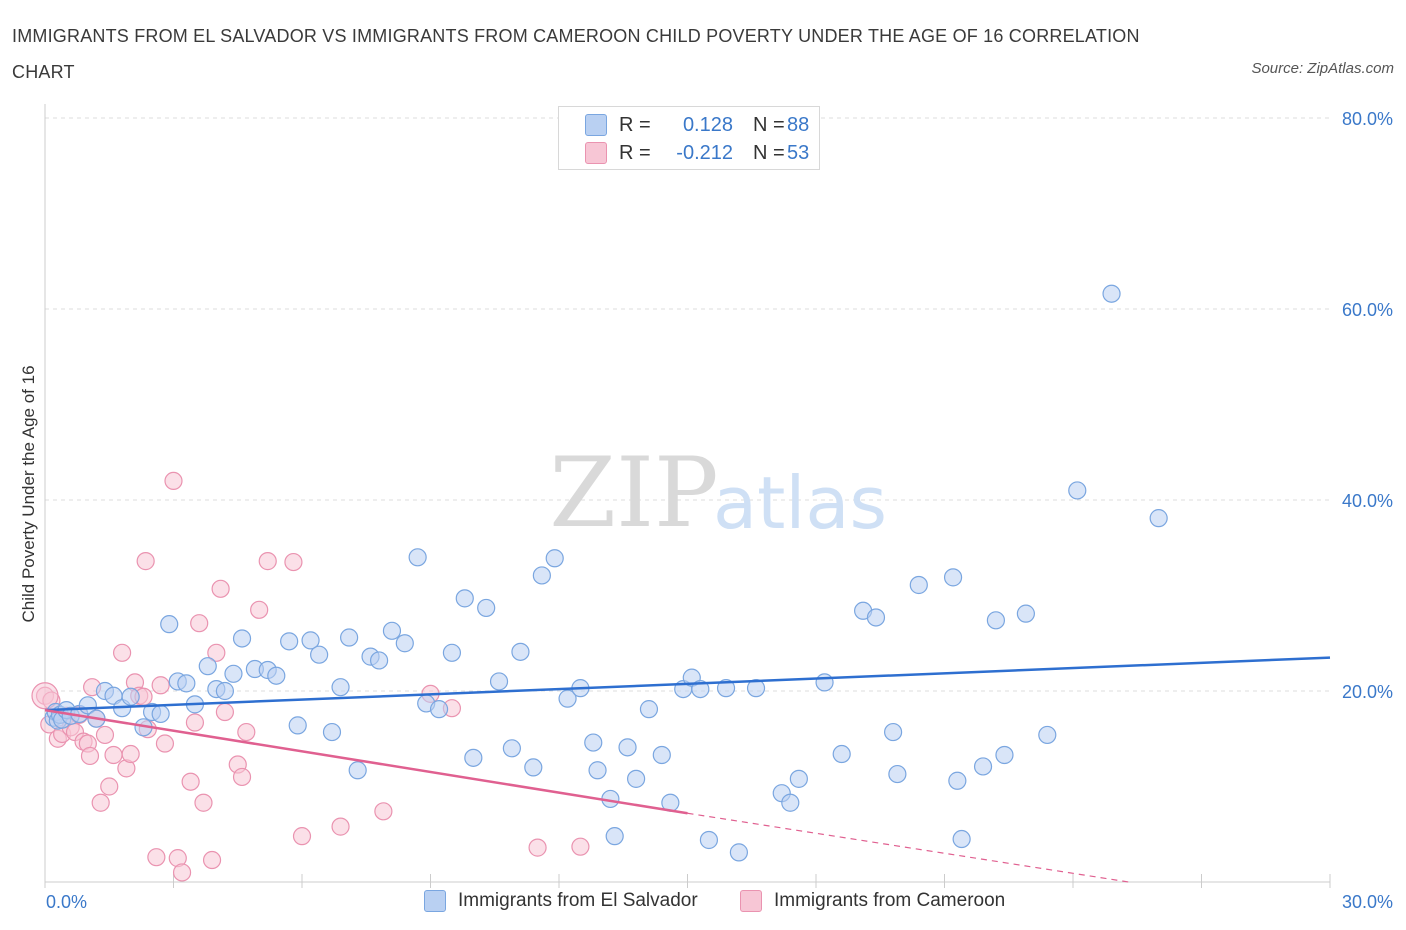  I want to click on source-label: Source: ZipAtlas.com, so click(1322, 68).